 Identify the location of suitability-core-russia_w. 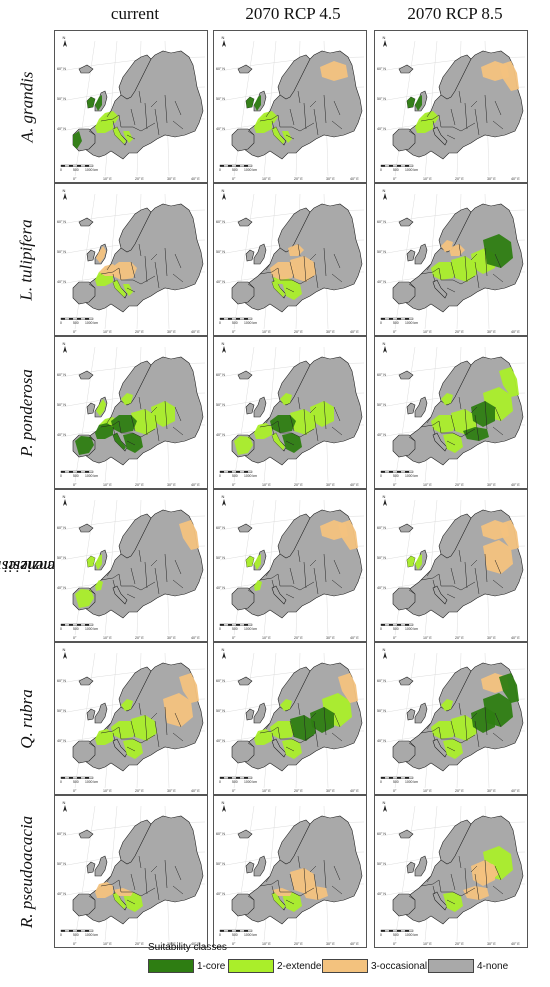
(322, 720).